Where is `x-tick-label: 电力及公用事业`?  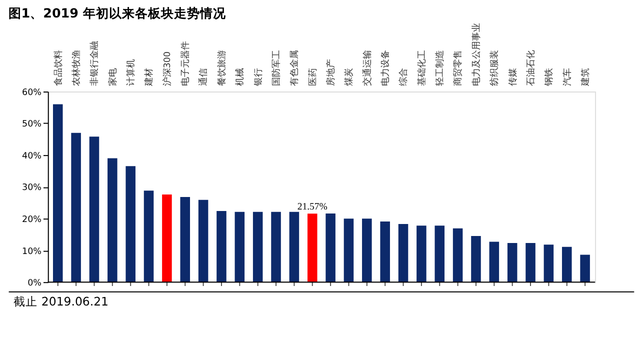 x-tick-label: 电力及公用事业 is located at coordinates (476, 54).